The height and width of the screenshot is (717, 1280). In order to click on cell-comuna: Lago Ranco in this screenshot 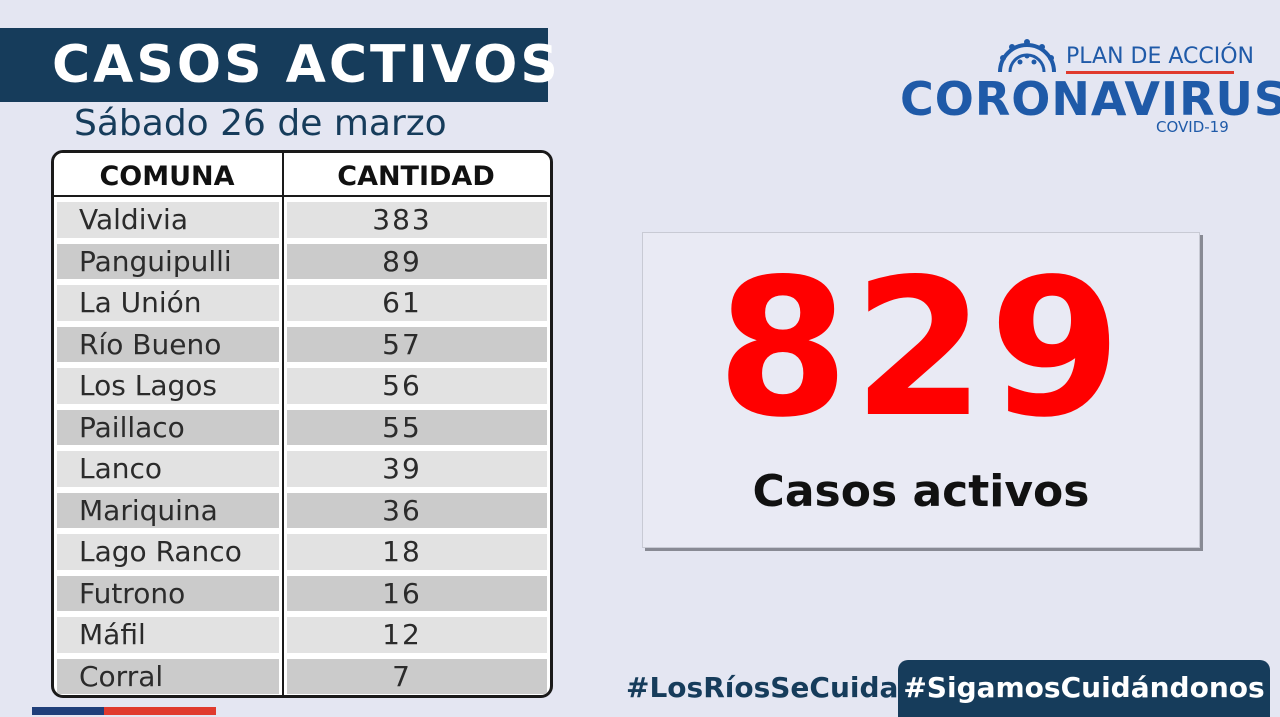, I will do `click(168, 552)`.